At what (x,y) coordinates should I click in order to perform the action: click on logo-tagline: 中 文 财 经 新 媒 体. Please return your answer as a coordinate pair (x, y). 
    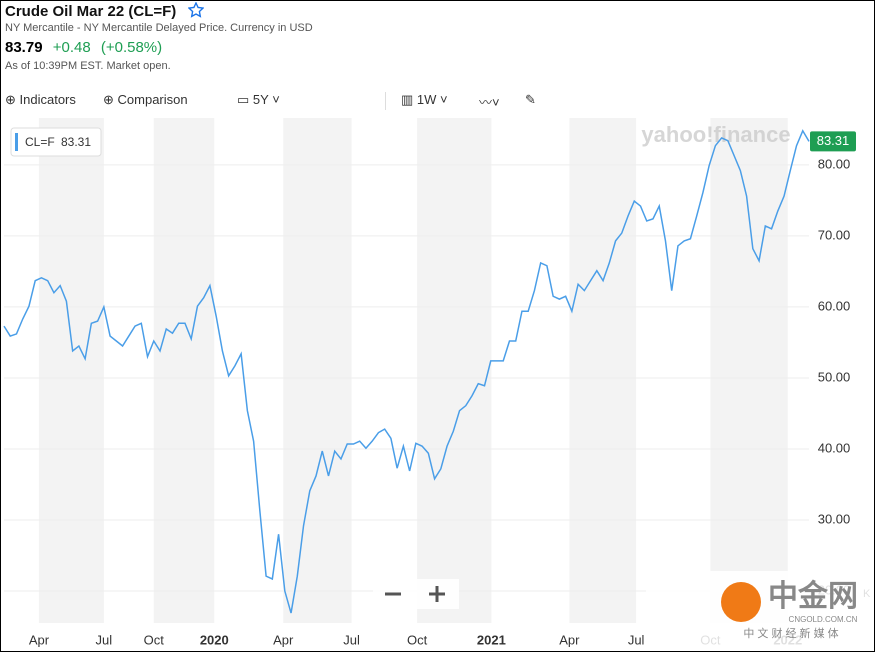
    Looking at the image, I should click on (790, 633).